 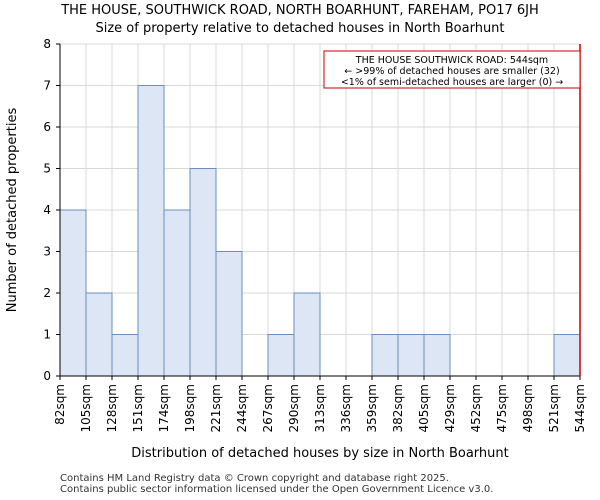 What do you see at coordinates (190, 408) in the screenshot?
I see `x-tick-label: 198sqm` at bounding box center [190, 408].